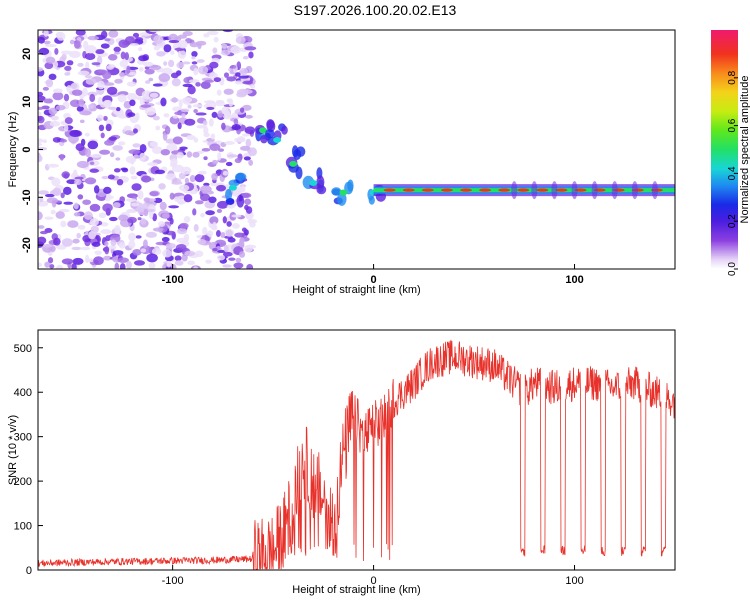  What do you see at coordinates (732, 173) in the screenshot?
I see `colorbar-tick-label: 0.4` at bounding box center [732, 173].